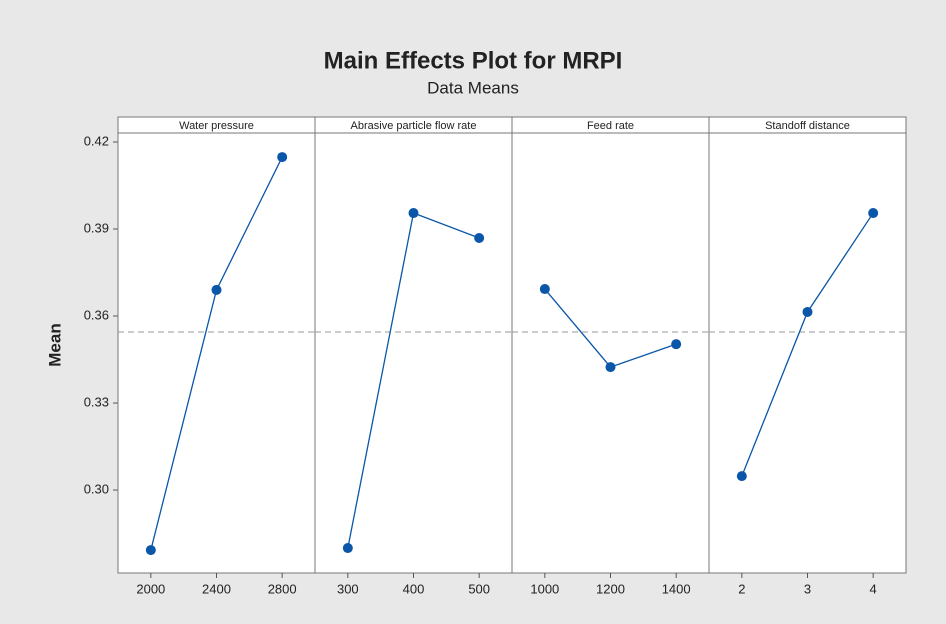  I want to click on panel-header, so click(807, 125).